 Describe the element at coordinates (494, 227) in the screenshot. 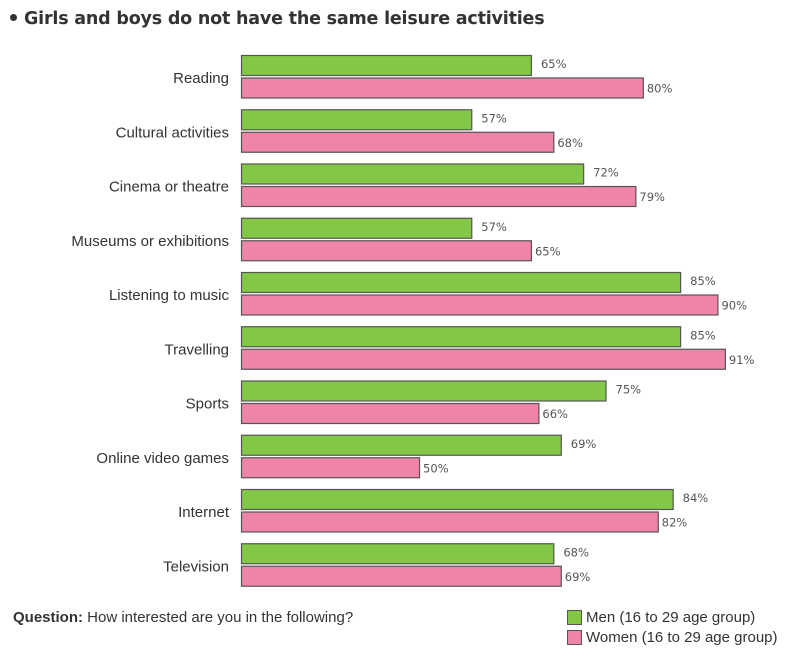

I see `value-label-men-museums-or-exhibitions: 57%` at that location.